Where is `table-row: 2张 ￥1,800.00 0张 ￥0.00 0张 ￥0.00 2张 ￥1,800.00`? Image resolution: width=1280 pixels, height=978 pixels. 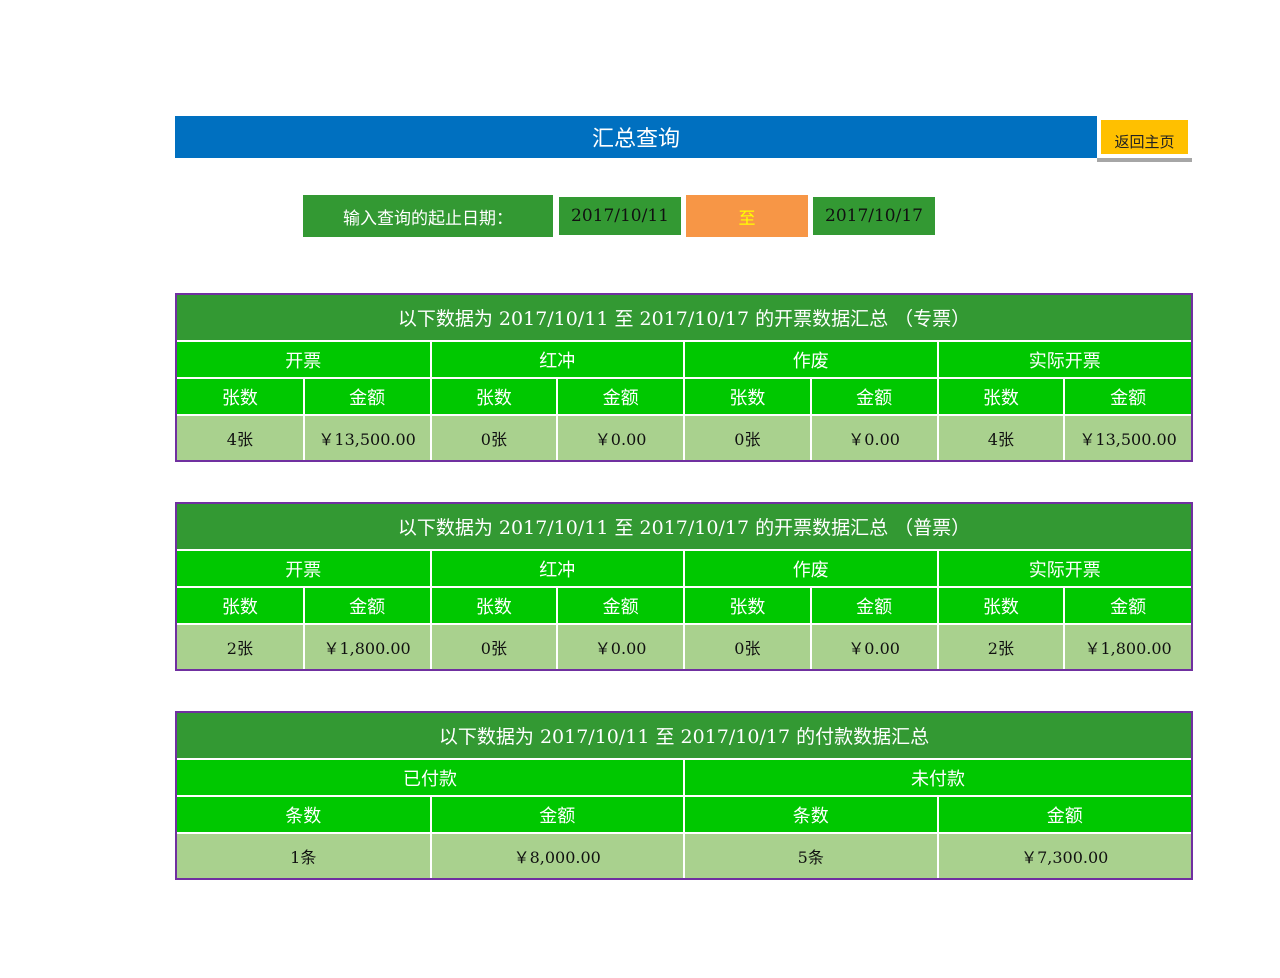
table-row: 2张 ￥1,800.00 0张 ￥0.00 0张 ￥0.00 2张 ￥1,800.00 is located at coordinates (684, 646).